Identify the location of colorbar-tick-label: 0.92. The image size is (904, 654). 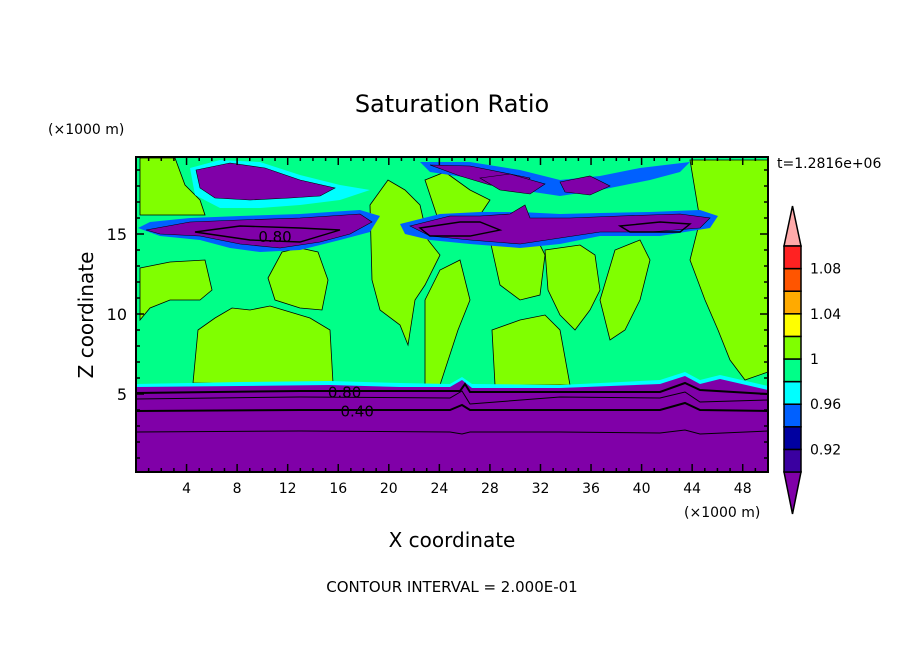
(825, 450).